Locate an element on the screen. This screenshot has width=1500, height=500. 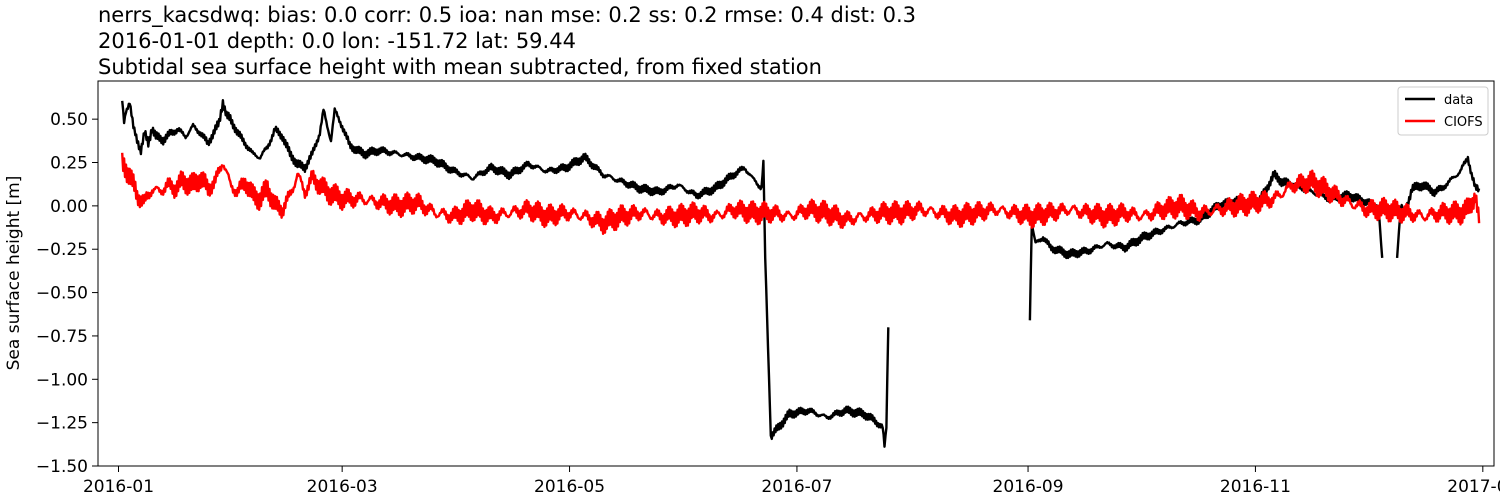
y-tick-label: −1.00 is located at coordinates (62, 380).